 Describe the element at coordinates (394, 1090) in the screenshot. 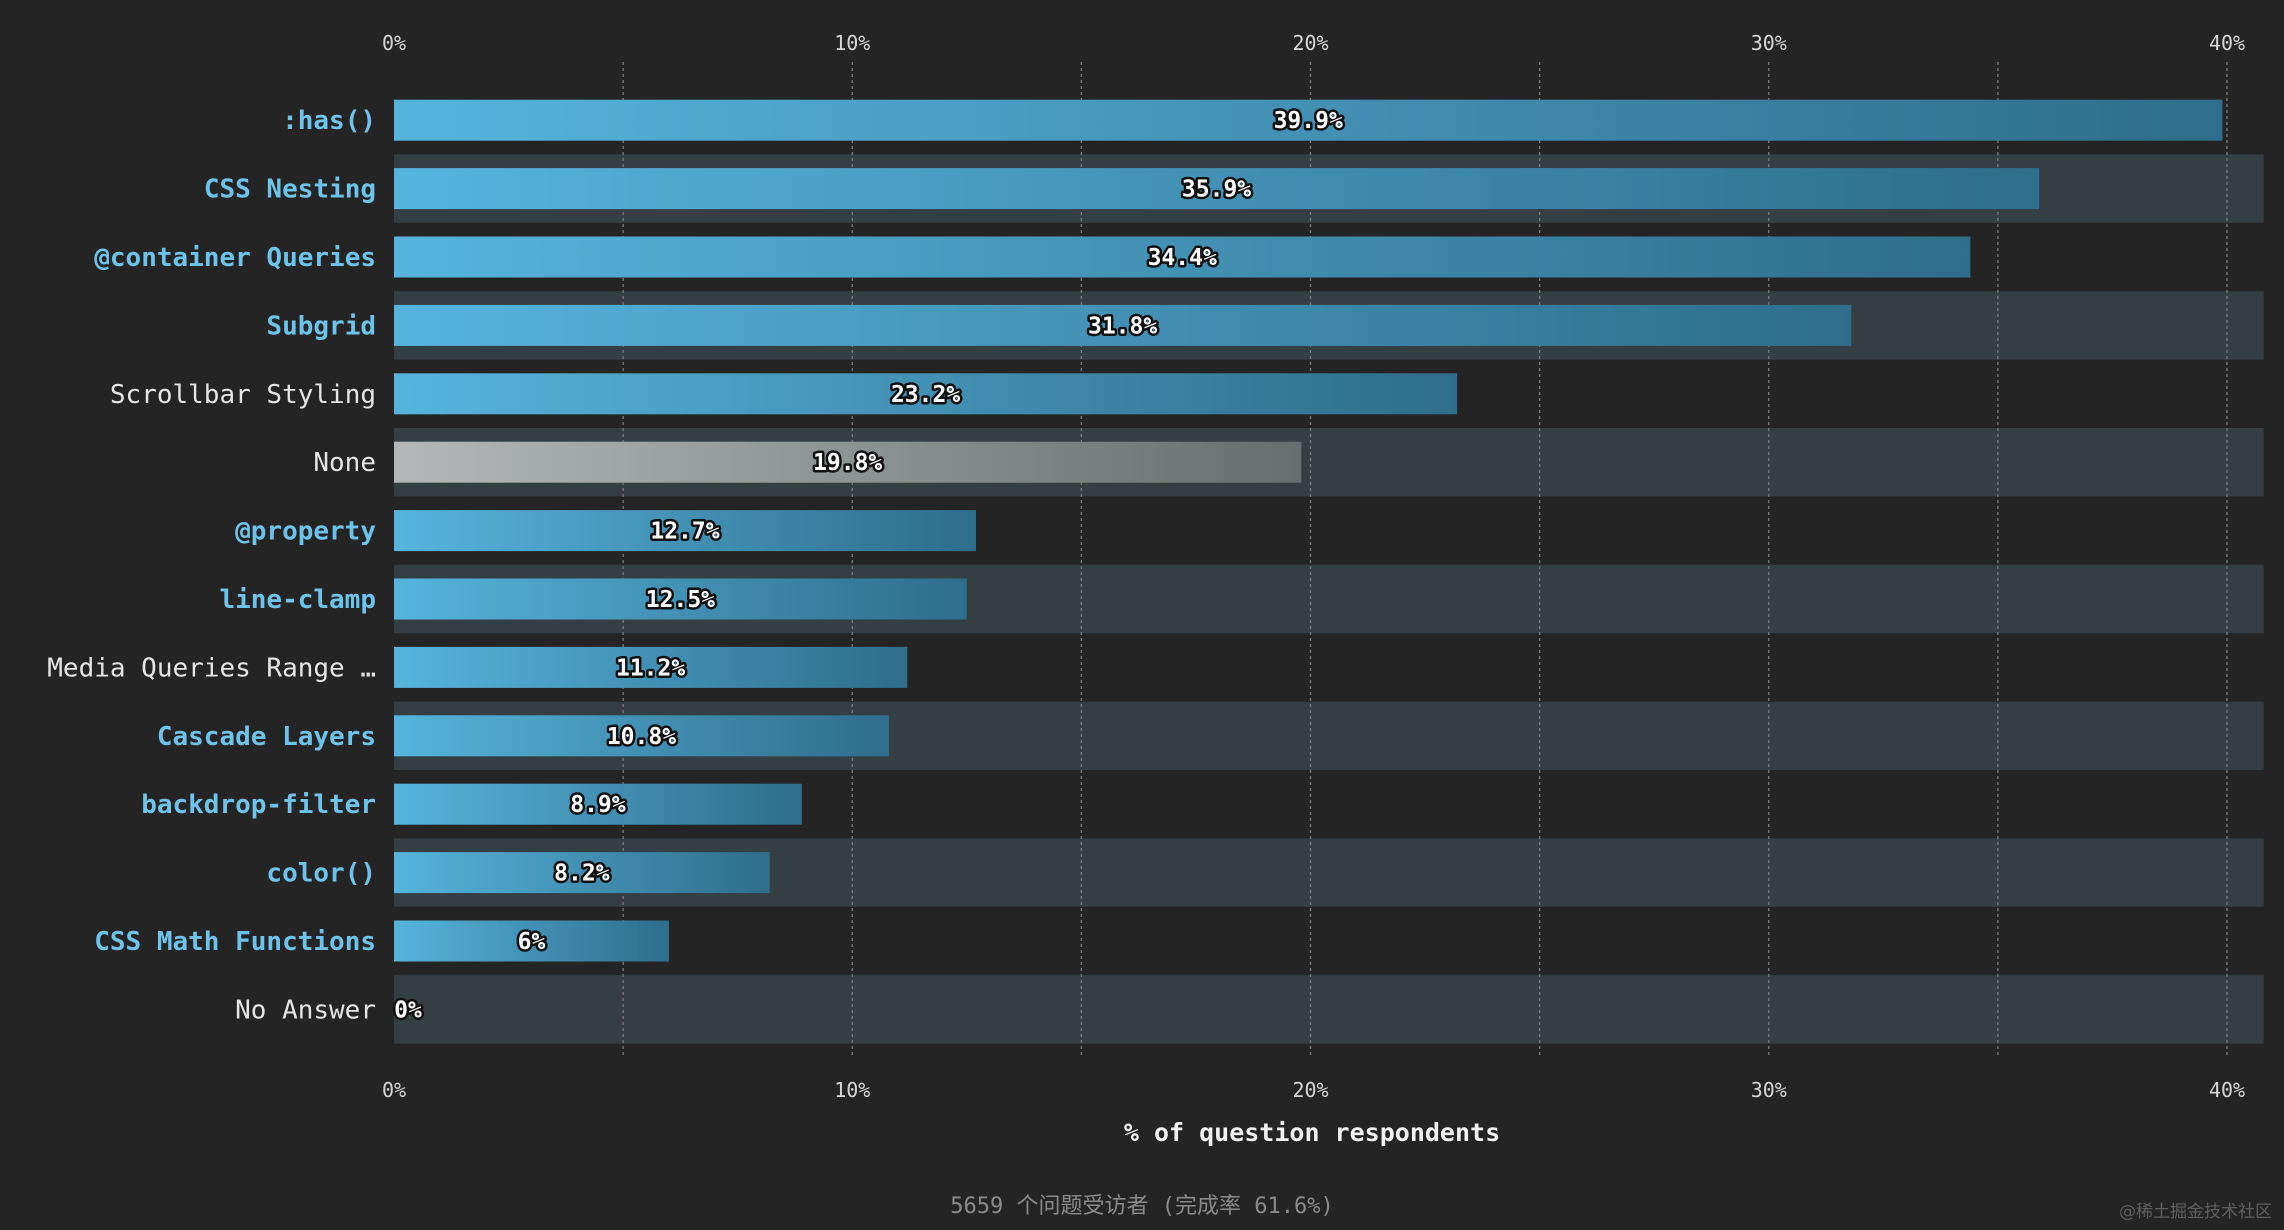

I see `x-tick-label-bottom: 0%` at that location.